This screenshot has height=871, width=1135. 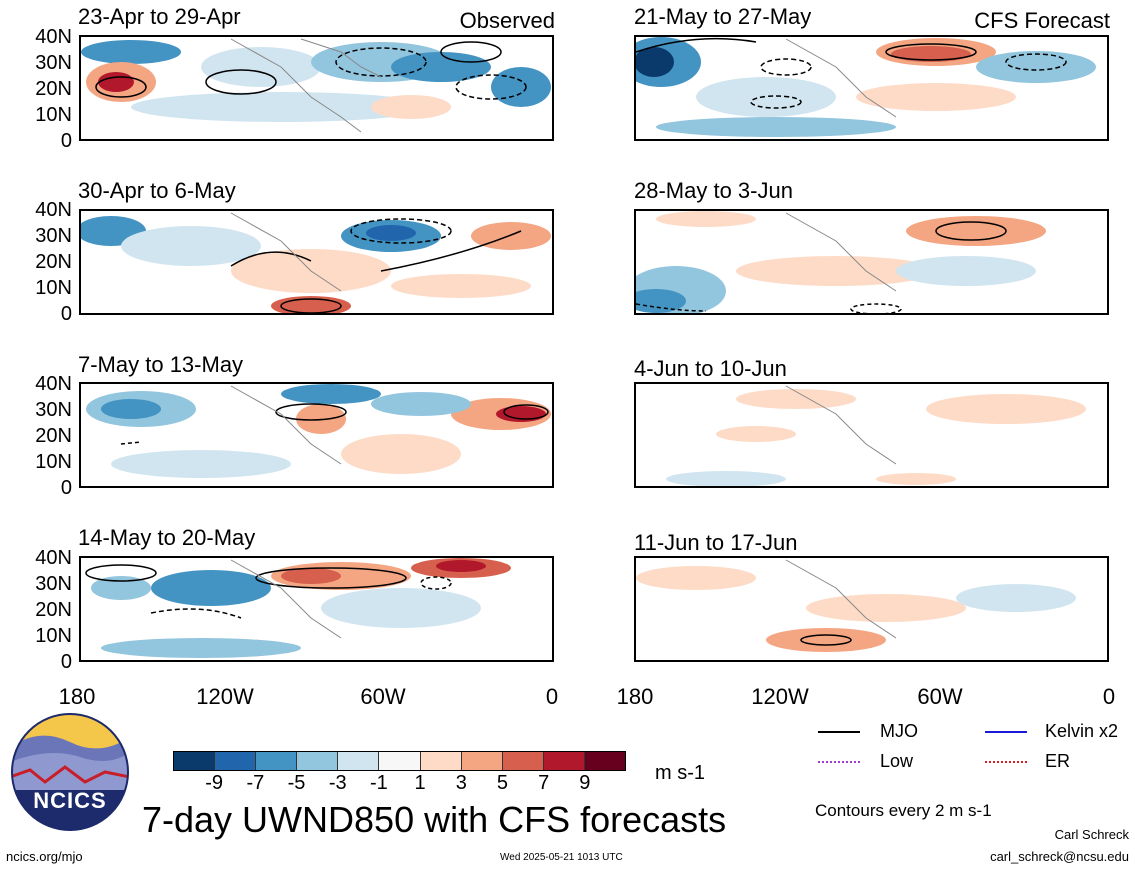 I want to click on colorbar-label: 5, so click(x=502, y=783).